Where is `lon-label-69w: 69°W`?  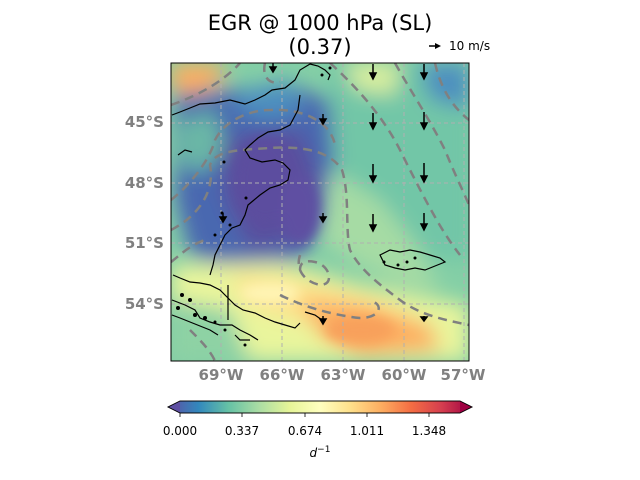
lon-label-69w: 69°W is located at coordinates (221, 375).